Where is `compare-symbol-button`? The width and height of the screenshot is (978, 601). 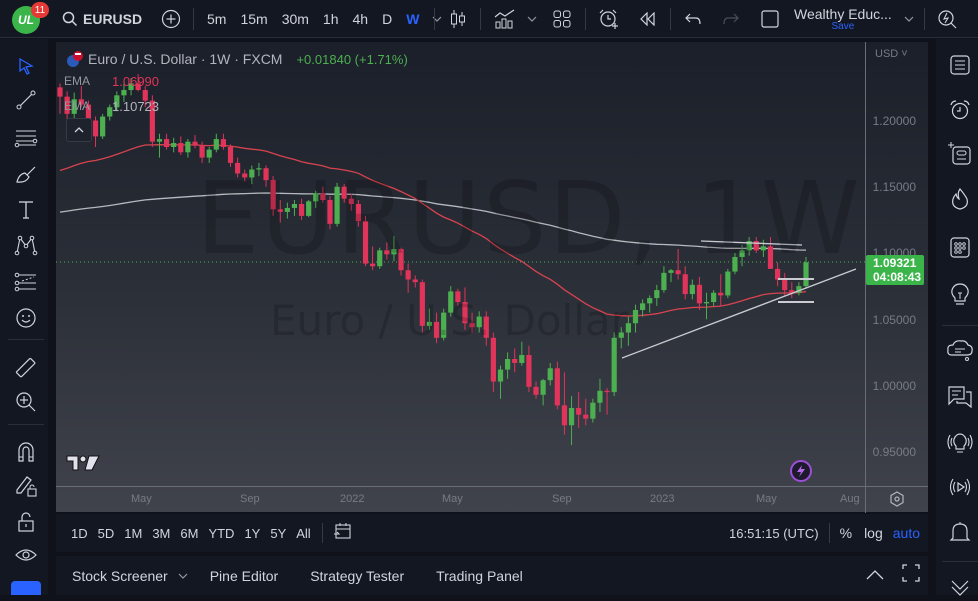 compare-symbol-button is located at coordinates (171, 19).